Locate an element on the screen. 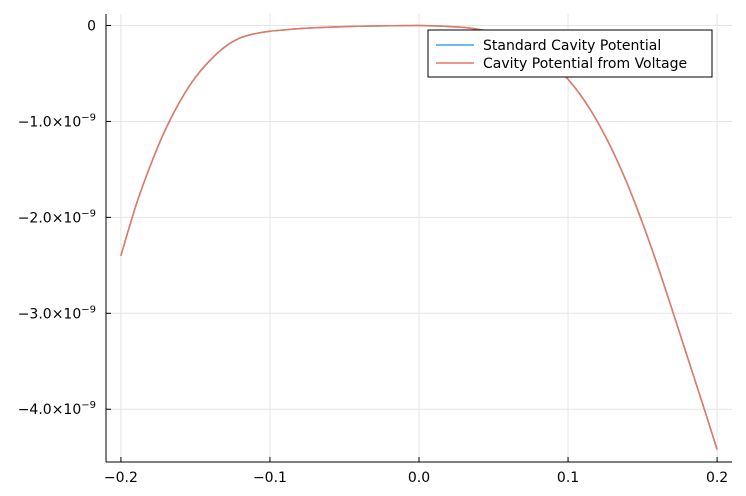  y-tick-label: −3.0×10⁻⁹ is located at coordinates (57, 313).